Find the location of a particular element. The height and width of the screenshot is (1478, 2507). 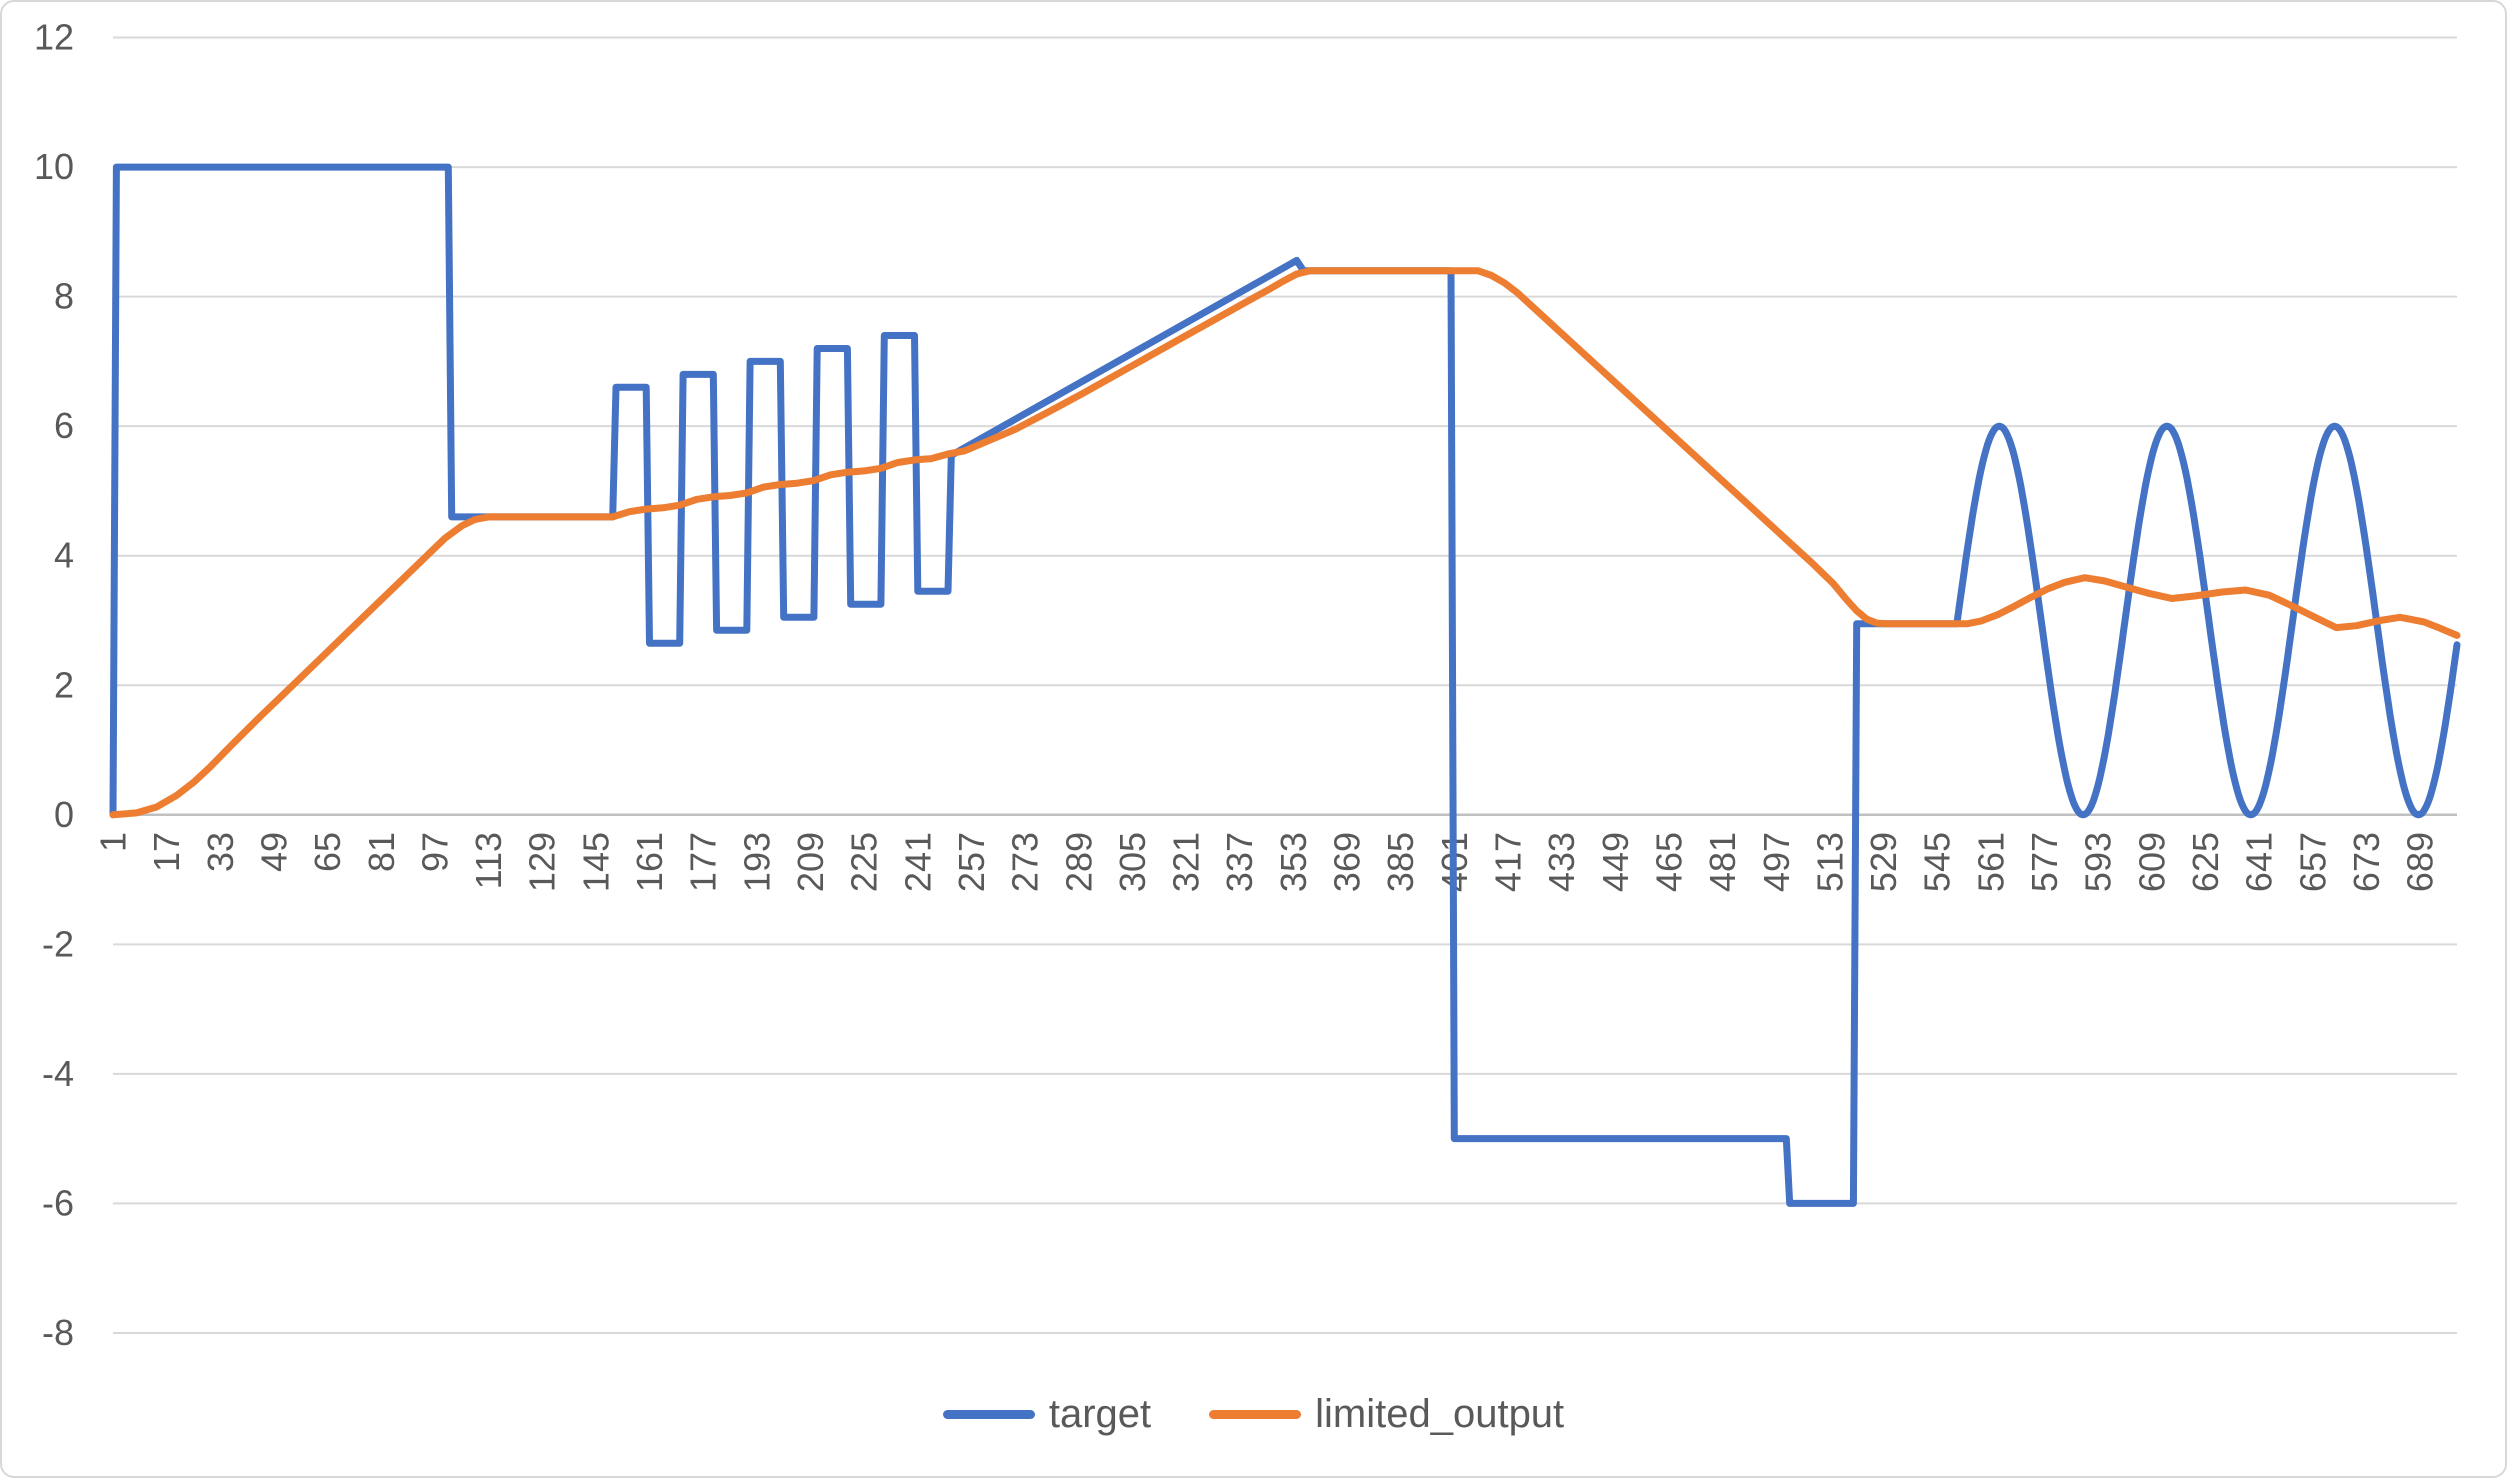

x-tick-label-273: 273 is located at coordinates (1025, 862).